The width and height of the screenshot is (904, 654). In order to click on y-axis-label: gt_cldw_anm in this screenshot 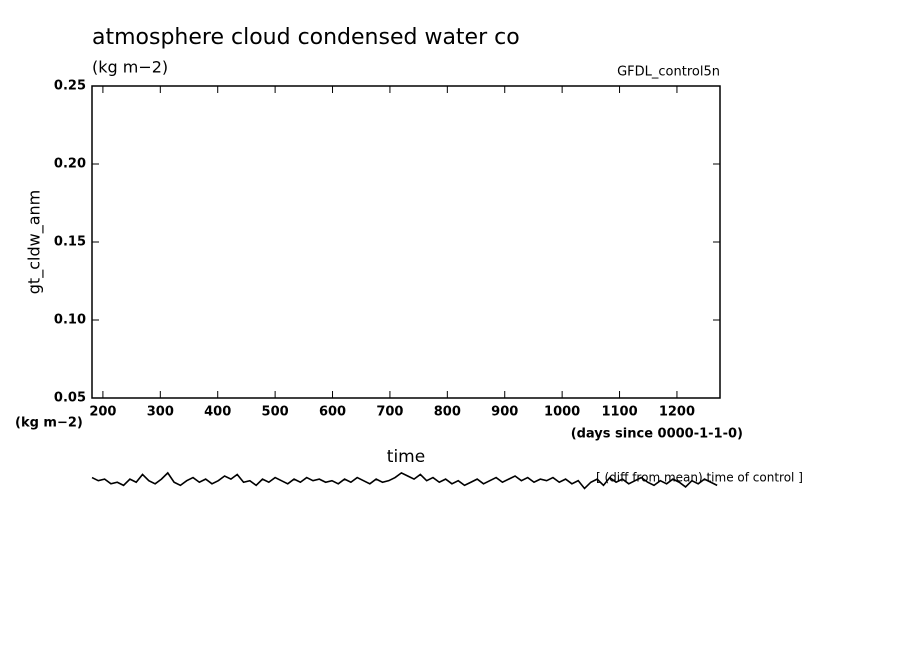, I will do `click(35, 242)`.